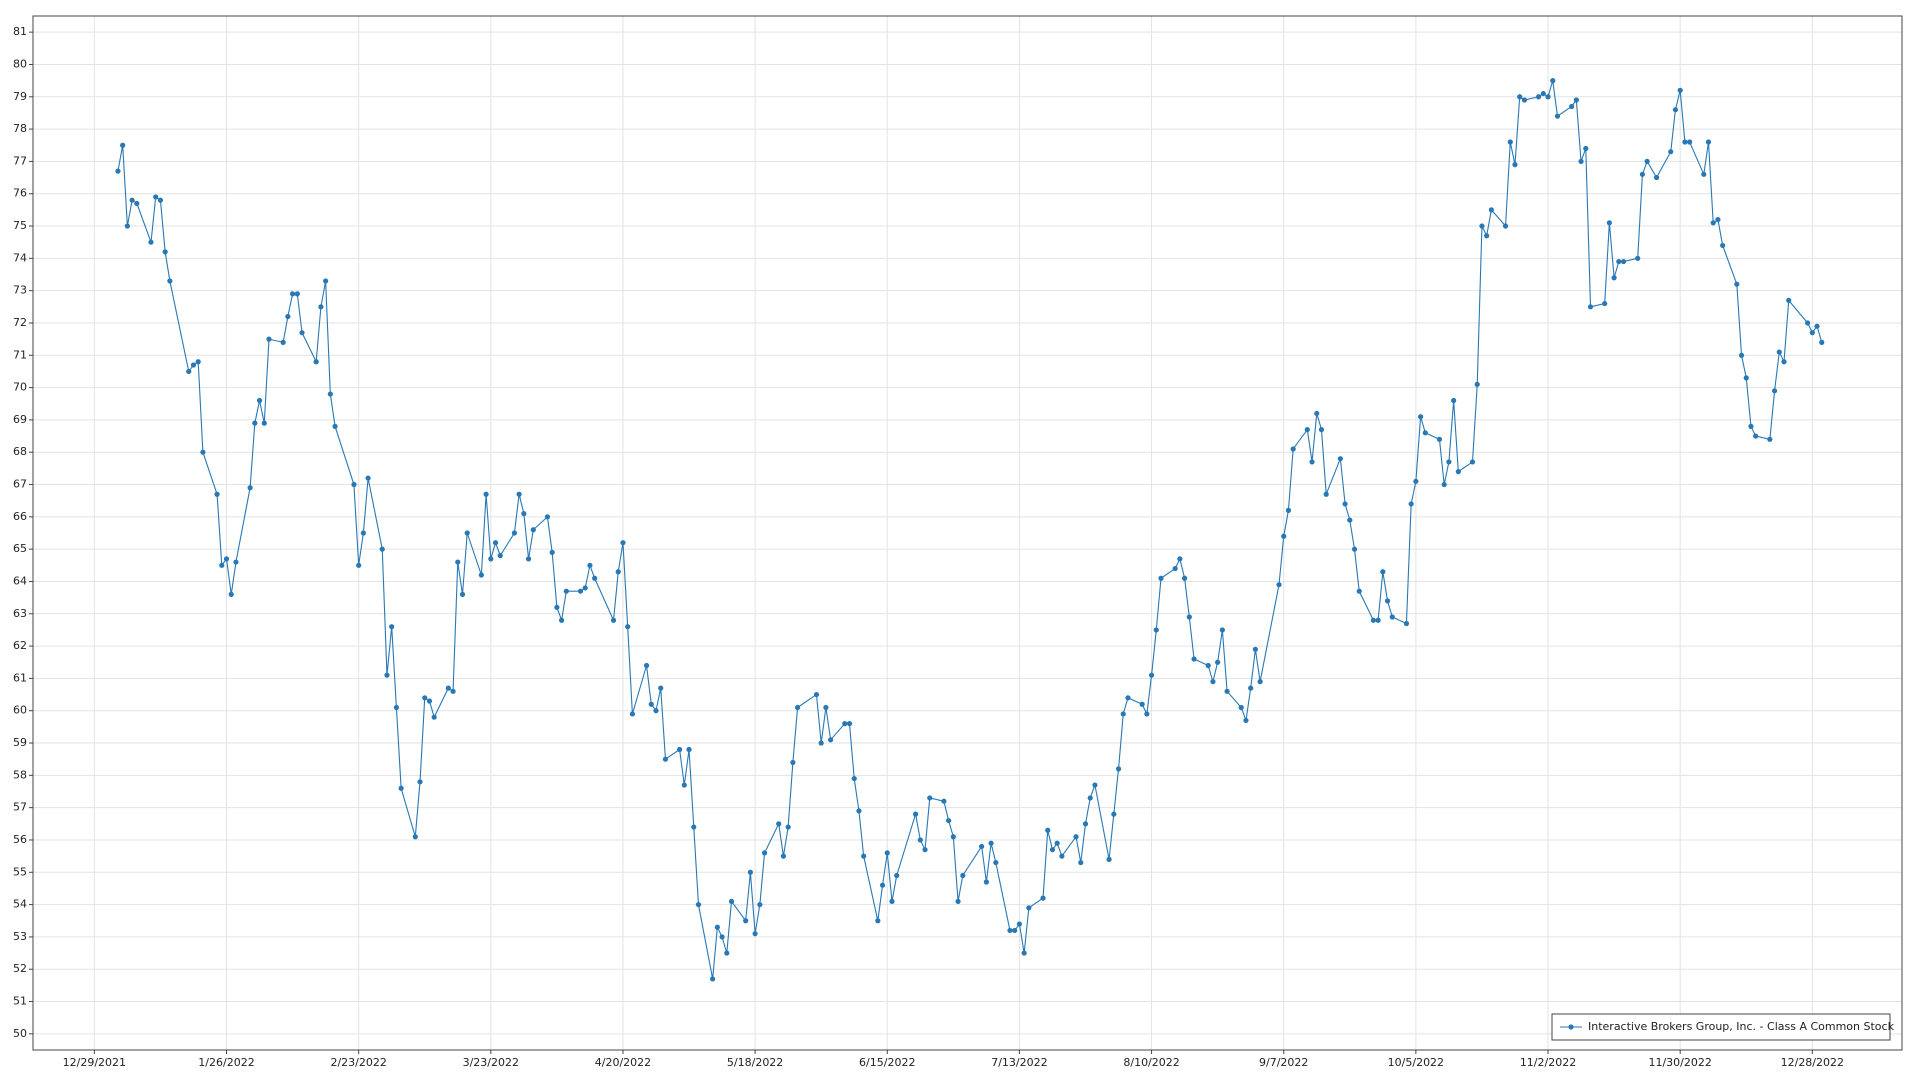  I want to click on x-tick-label: 2/23/2022, so click(358, 1062).